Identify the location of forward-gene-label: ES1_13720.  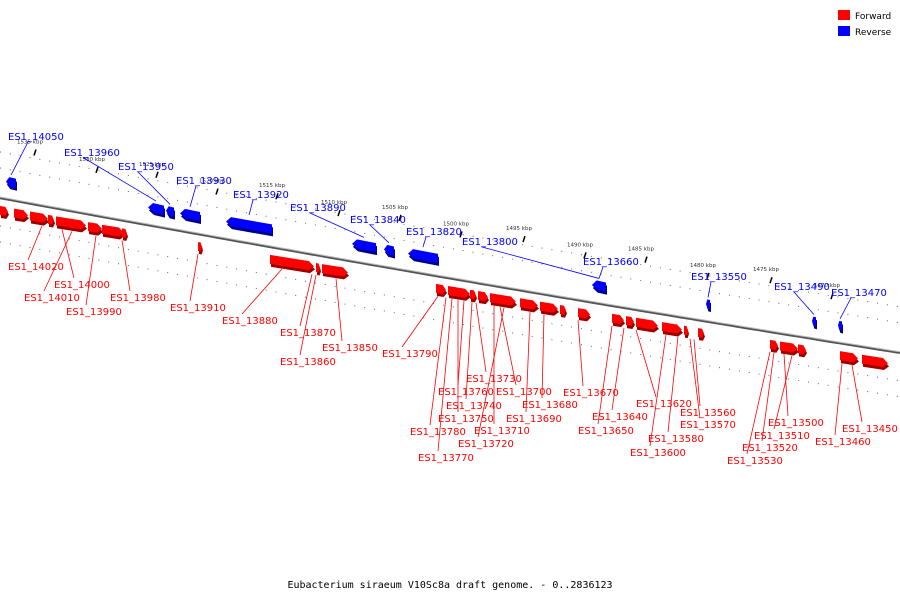
(486, 444).